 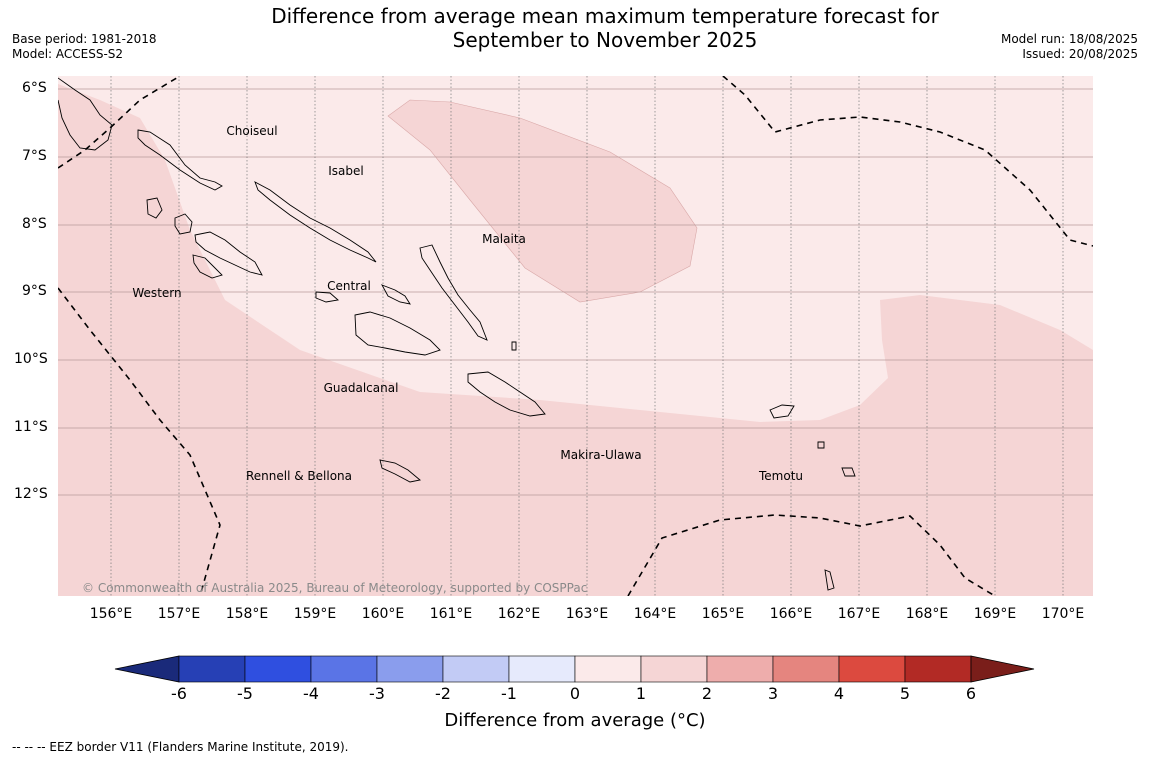 I want to click on region-label-isabel: Isabel, so click(x=345, y=171).